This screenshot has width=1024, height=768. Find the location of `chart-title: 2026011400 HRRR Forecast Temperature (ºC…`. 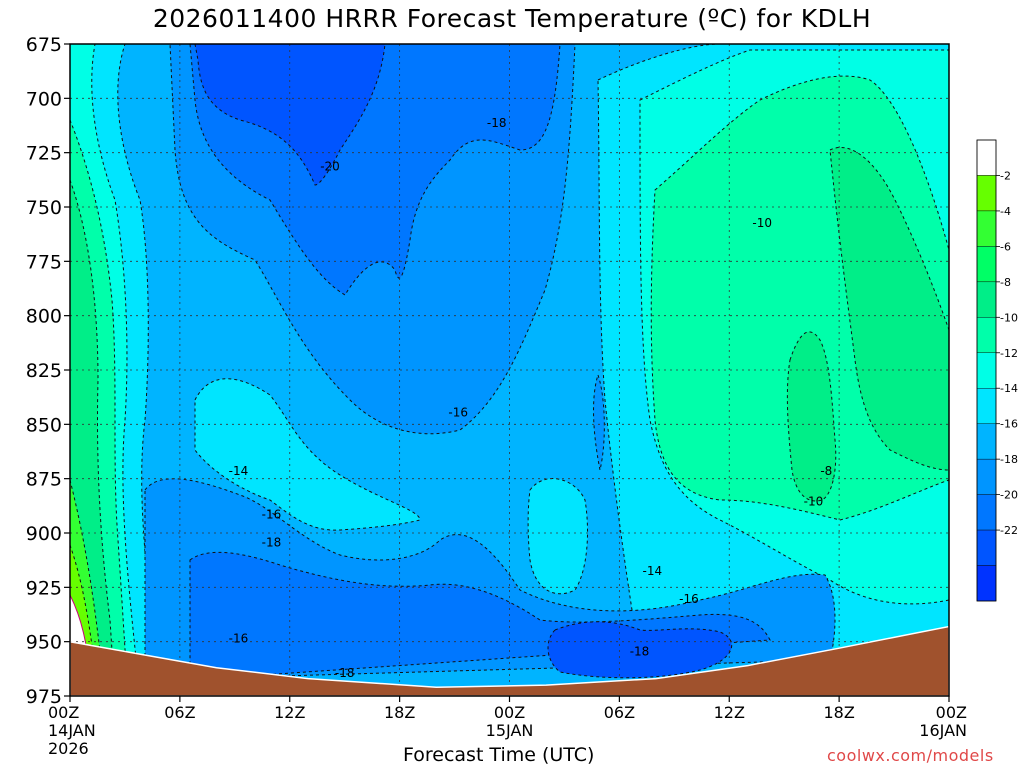

chart-title: 2026011400 HRRR Forecast Temperature (ºC… is located at coordinates (512, 18).